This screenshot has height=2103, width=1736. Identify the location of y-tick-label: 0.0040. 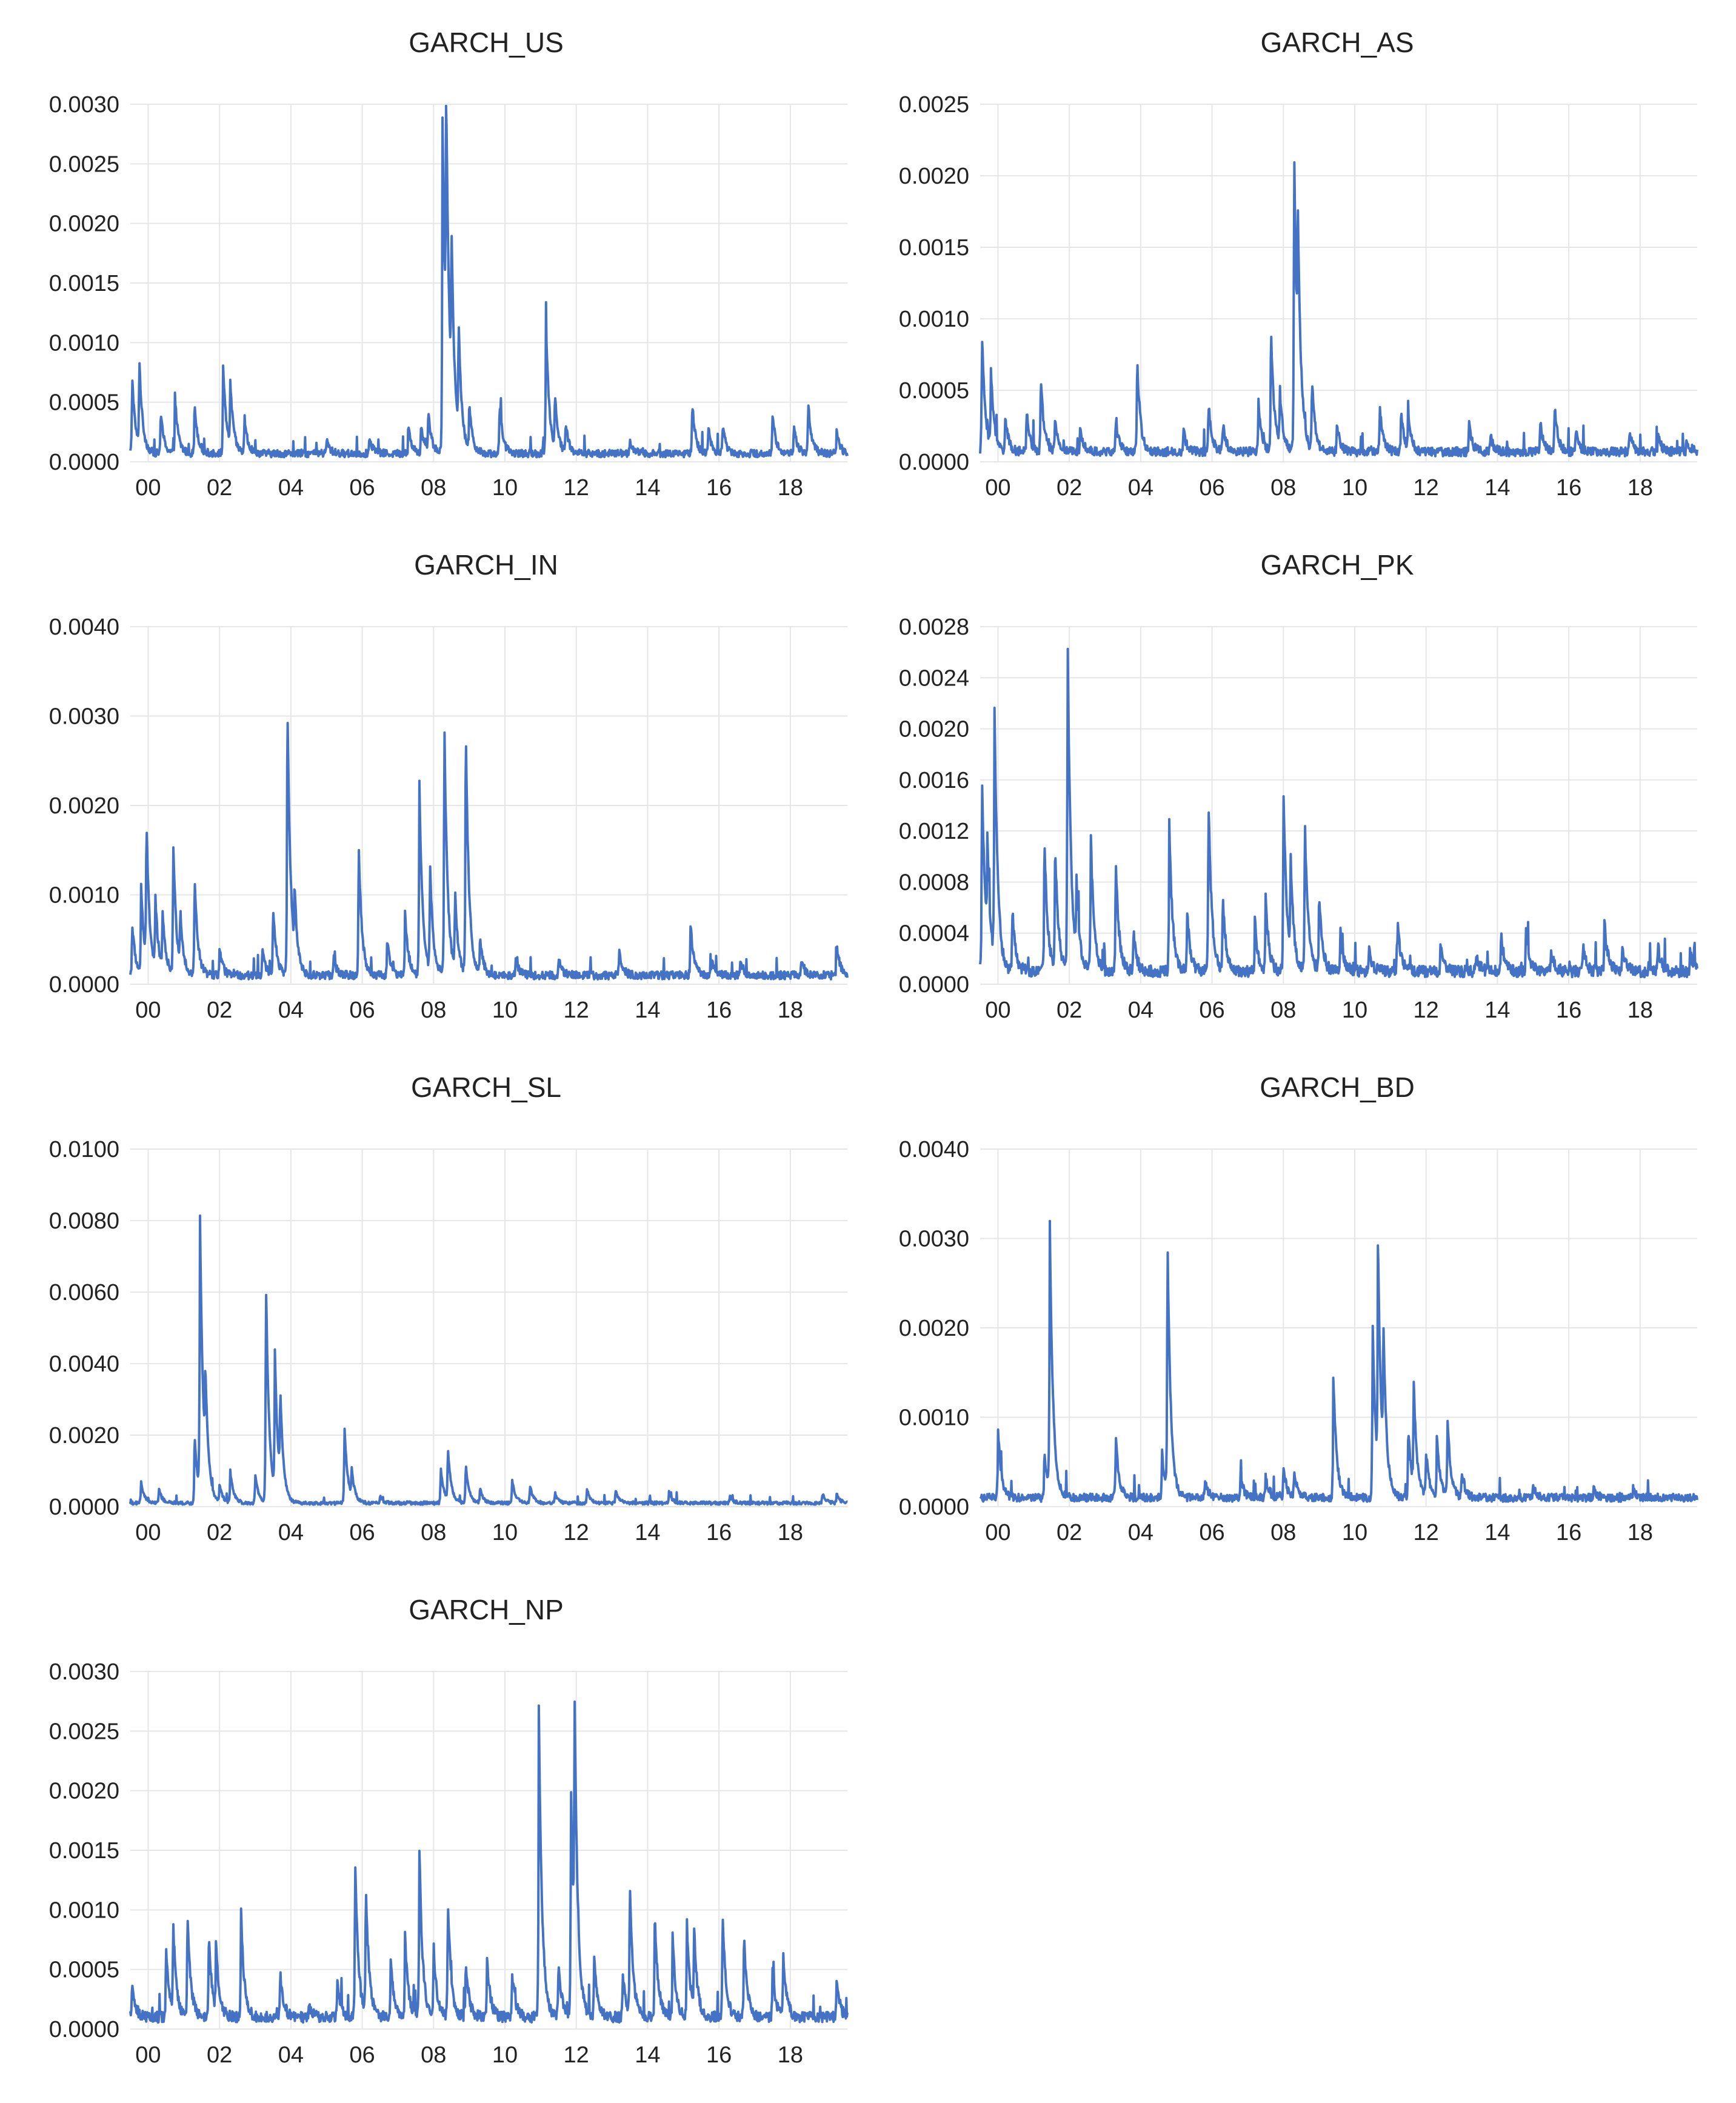
(934, 1149).